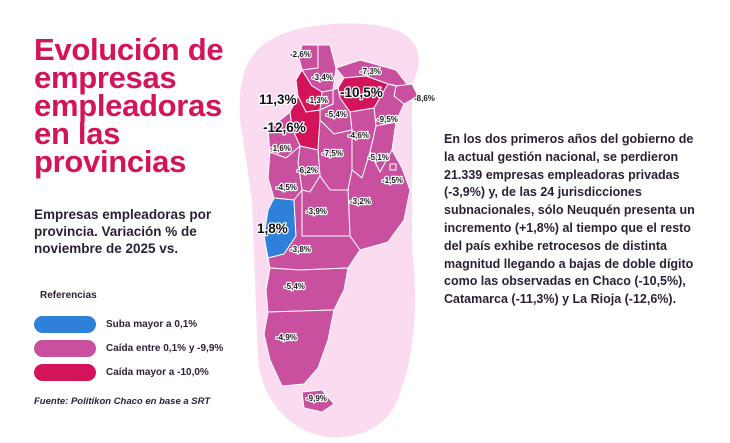 Image resolution: width=730 pixels, height=443 pixels. What do you see at coordinates (300, 249) in the screenshot?
I see `label-rio-negro: -3,8%` at bounding box center [300, 249].